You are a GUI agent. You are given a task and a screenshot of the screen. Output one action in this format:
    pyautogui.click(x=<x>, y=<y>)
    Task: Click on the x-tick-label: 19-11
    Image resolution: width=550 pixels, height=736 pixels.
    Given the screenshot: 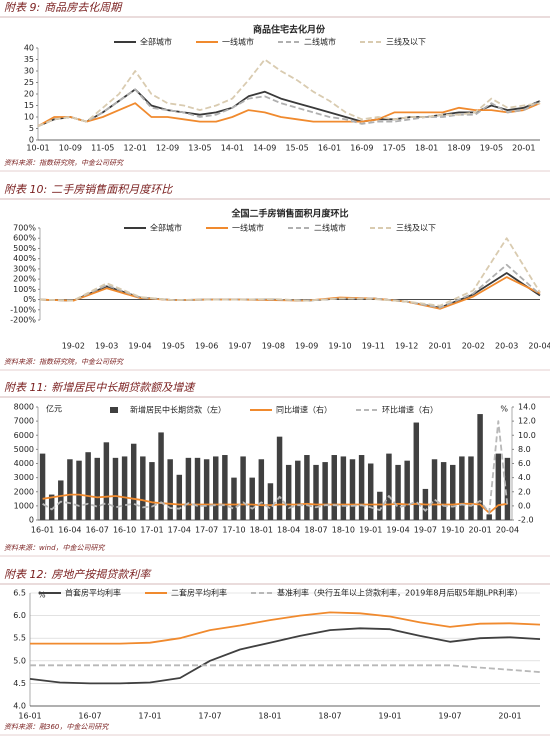 What is the action you would take?
    pyautogui.click(x=373, y=346)
    